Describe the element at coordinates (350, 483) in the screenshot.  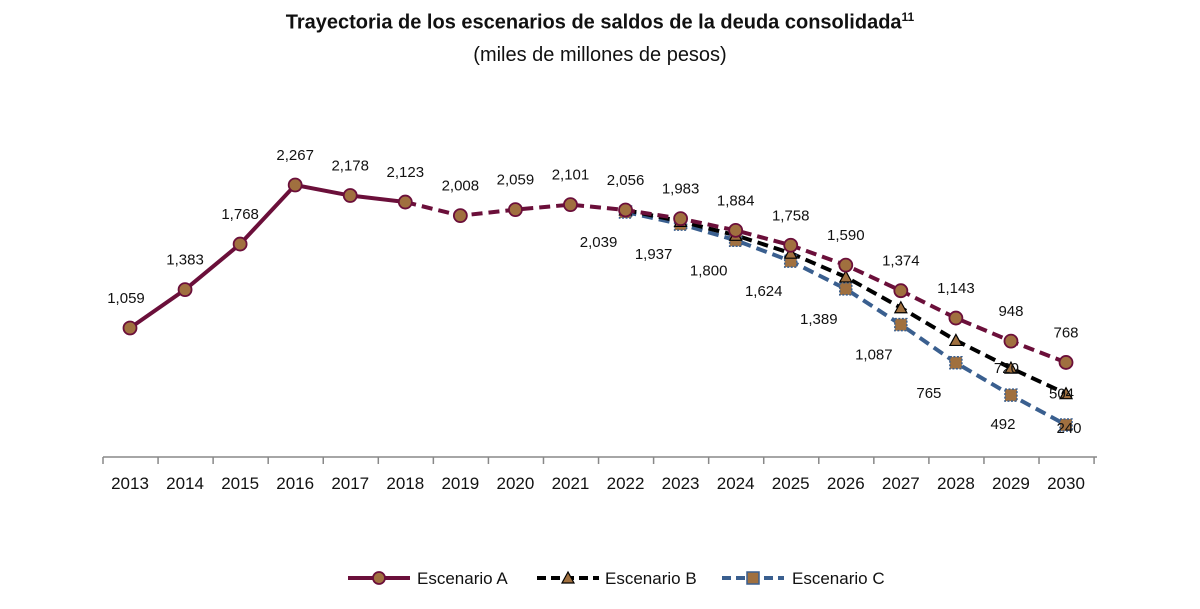
I see `x-tick-label: 2017` at that location.